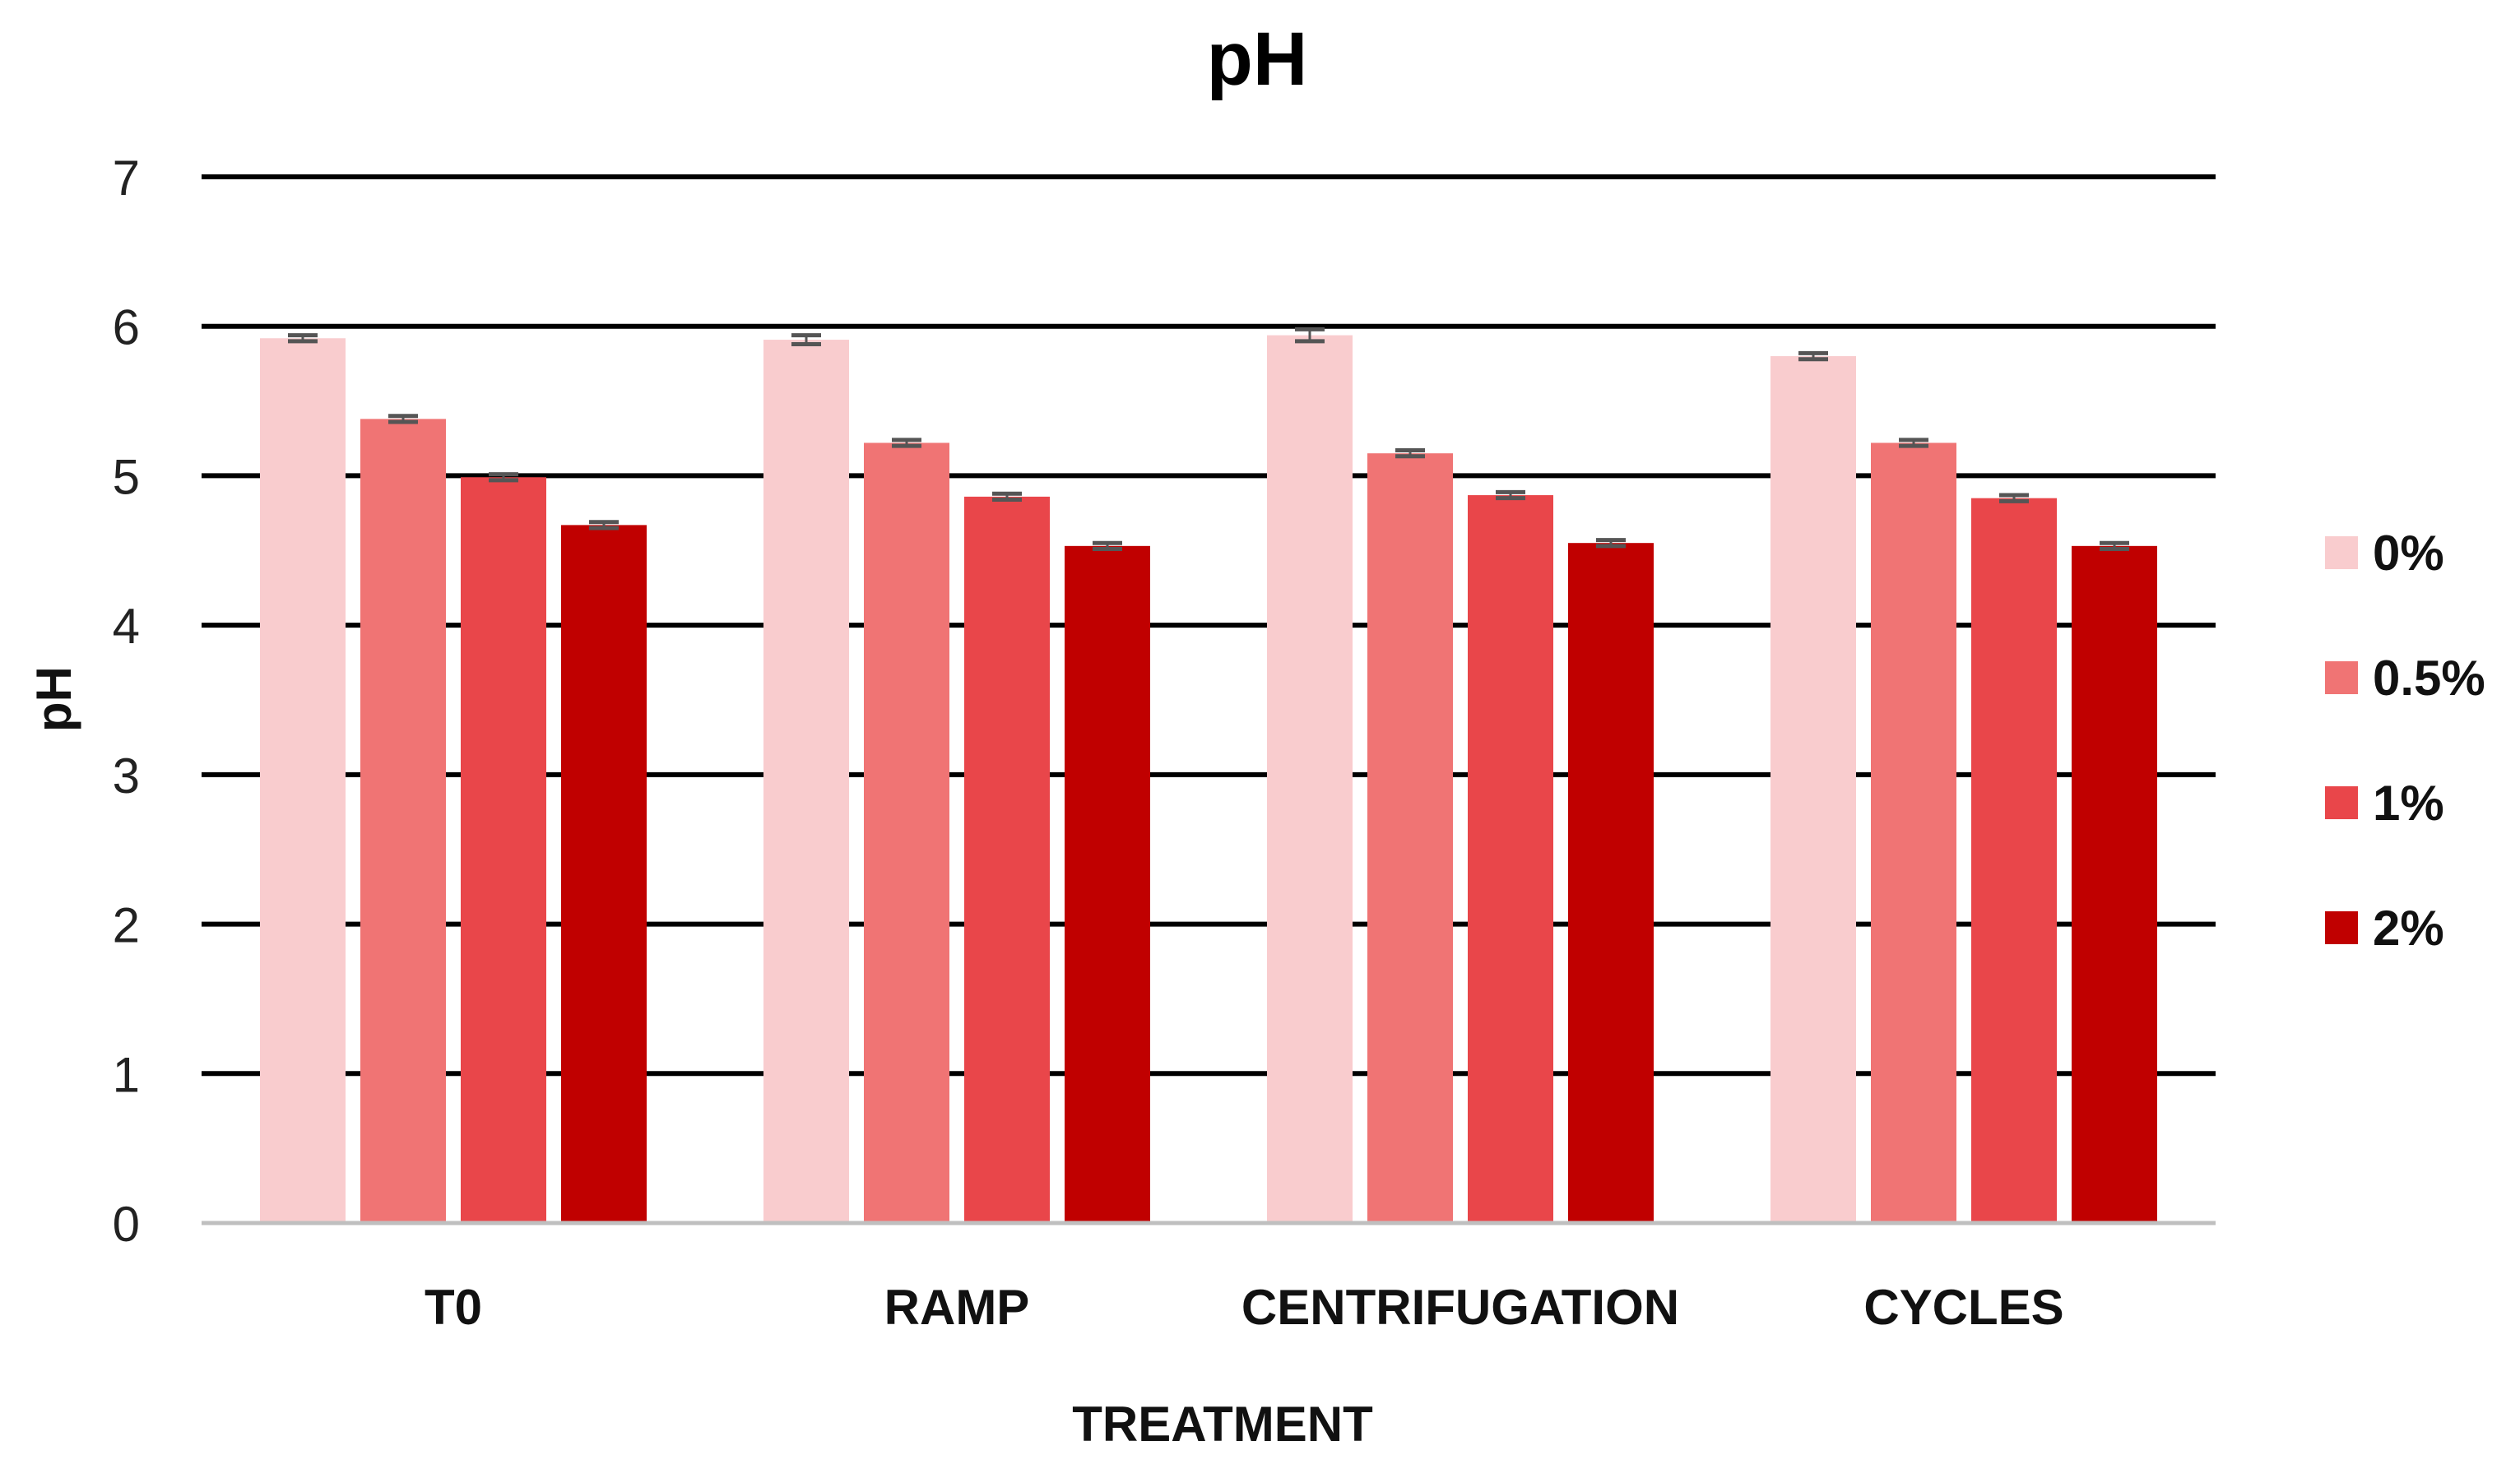 The width and height of the screenshot is (2520, 1464). Describe the element at coordinates (1611, 883) in the screenshot. I see `bar-centrifugation-2pct` at that location.